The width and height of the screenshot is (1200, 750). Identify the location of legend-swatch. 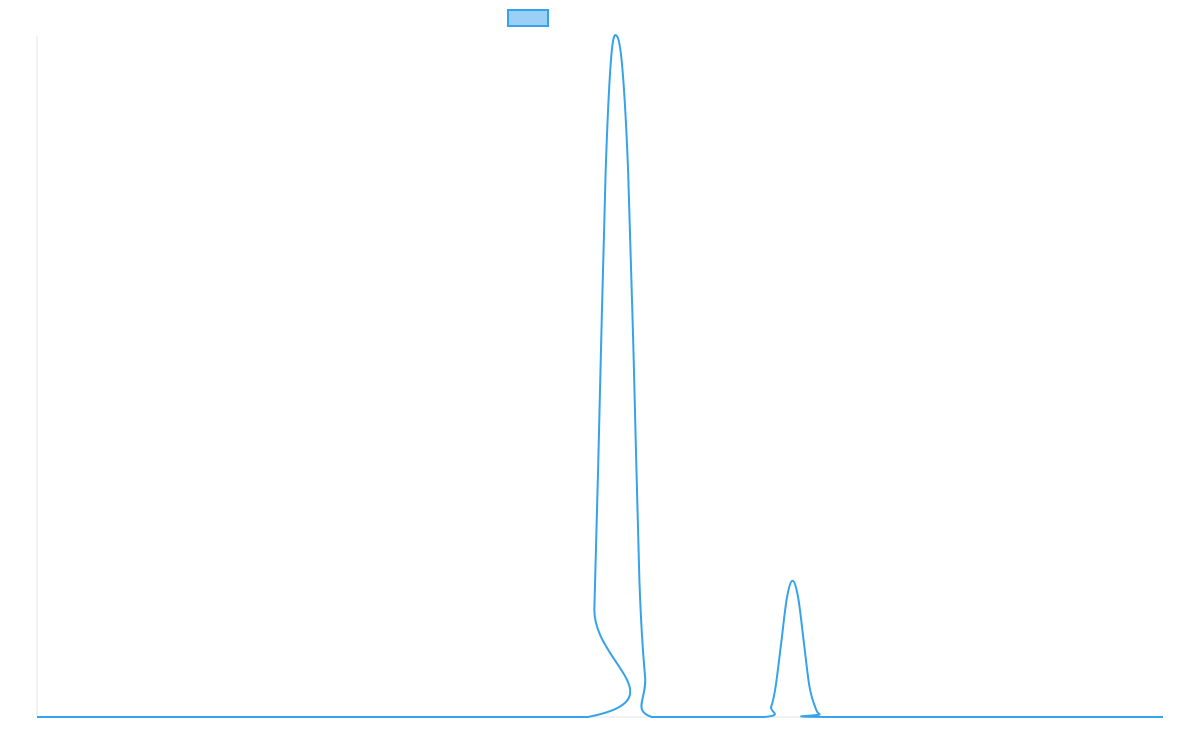
(528, 18).